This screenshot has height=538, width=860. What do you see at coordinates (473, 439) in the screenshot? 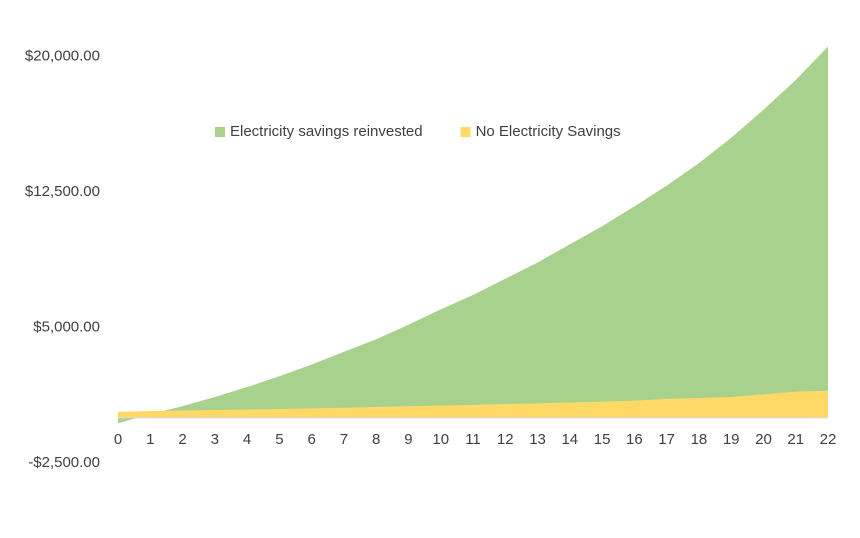
I see `x-tick-label: 11` at bounding box center [473, 439].